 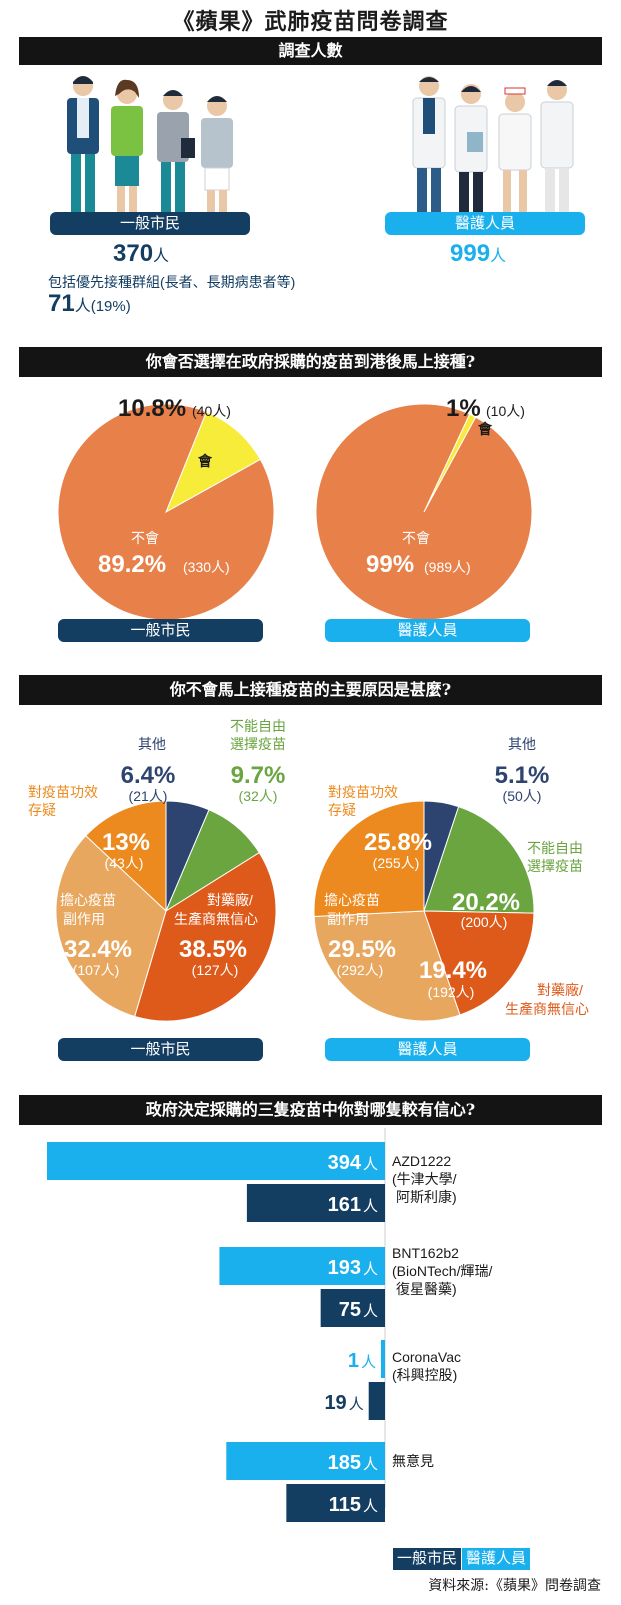 I want to click on pie2-medical-slice-no, so click(x=424, y=512).